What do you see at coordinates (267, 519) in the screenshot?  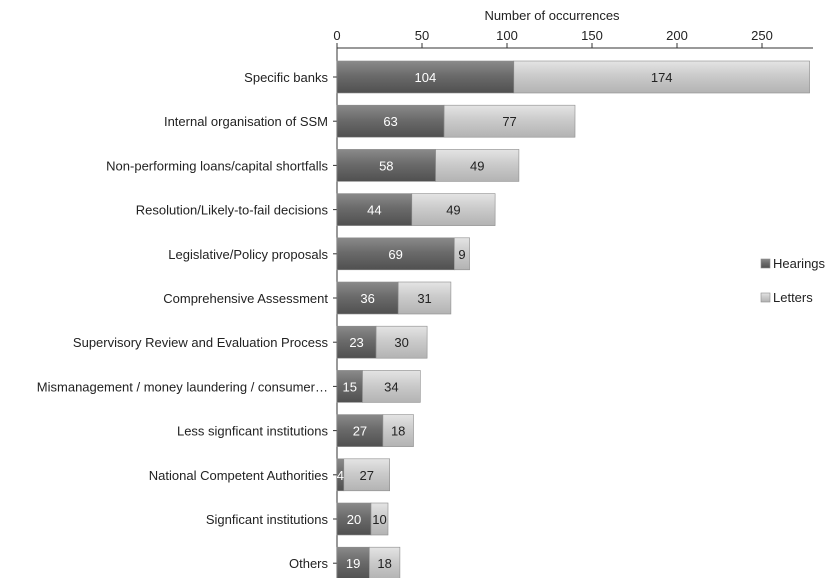 I see `category-label: Signficant institutions` at bounding box center [267, 519].